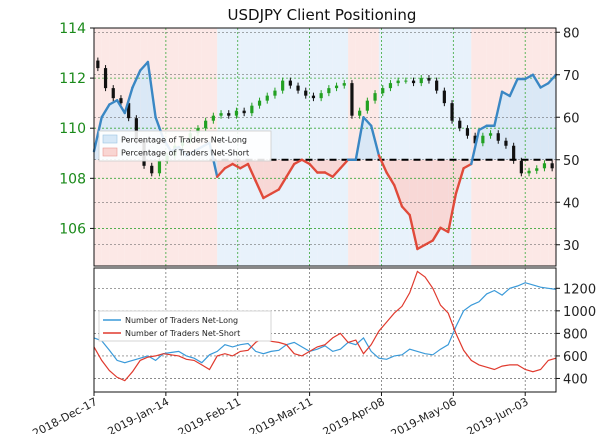 The image size is (602, 438). What do you see at coordinates (184, 140) in the screenshot?
I see `legend-label-net-long: Percentage of Traders Net-Long` at bounding box center [184, 140].